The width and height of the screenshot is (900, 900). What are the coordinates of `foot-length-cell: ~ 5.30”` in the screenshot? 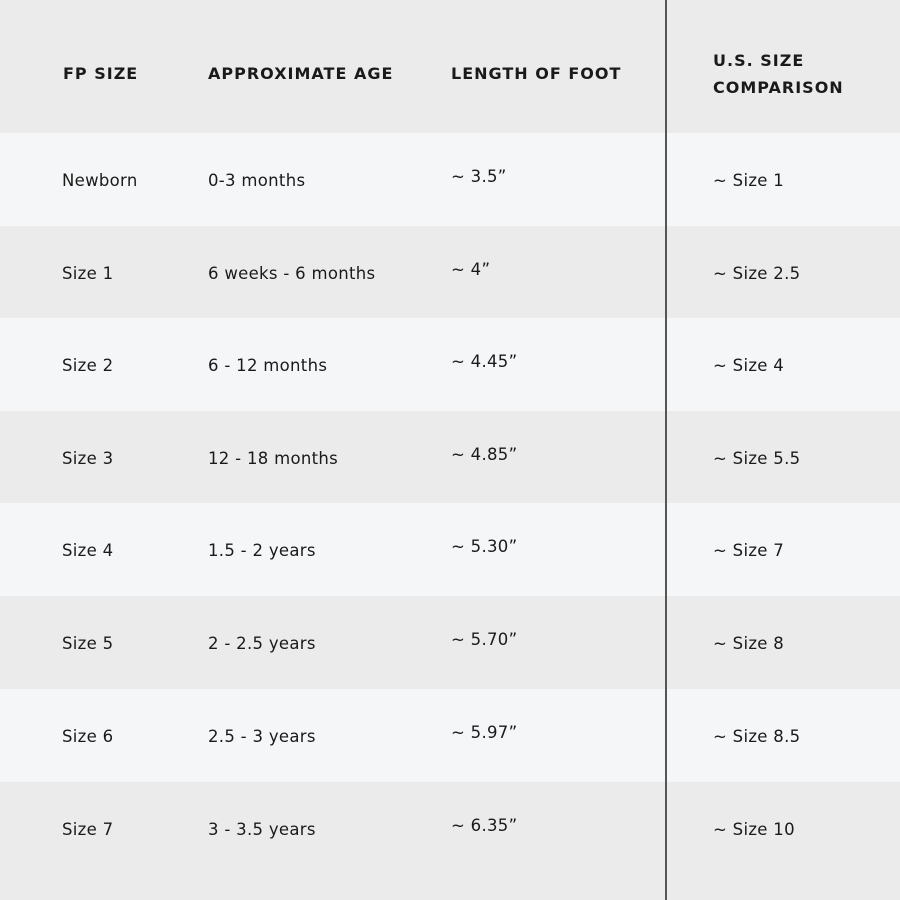 It's located at (484, 546).